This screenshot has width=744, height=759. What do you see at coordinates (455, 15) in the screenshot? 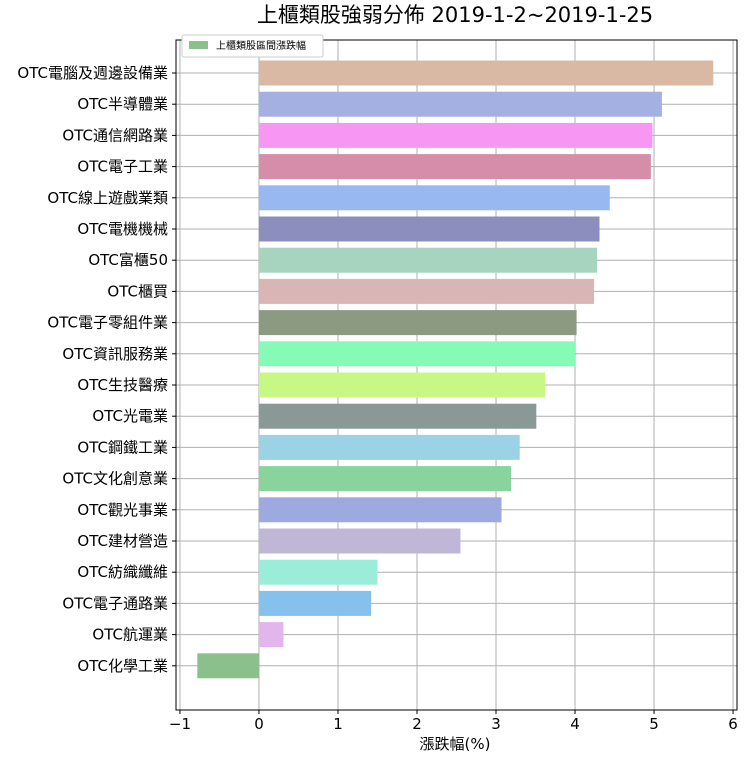
I see `chart-title: 上櫃類股強弱分佈 2019-1-2~2019-1-25` at bounding box center [455, 15].